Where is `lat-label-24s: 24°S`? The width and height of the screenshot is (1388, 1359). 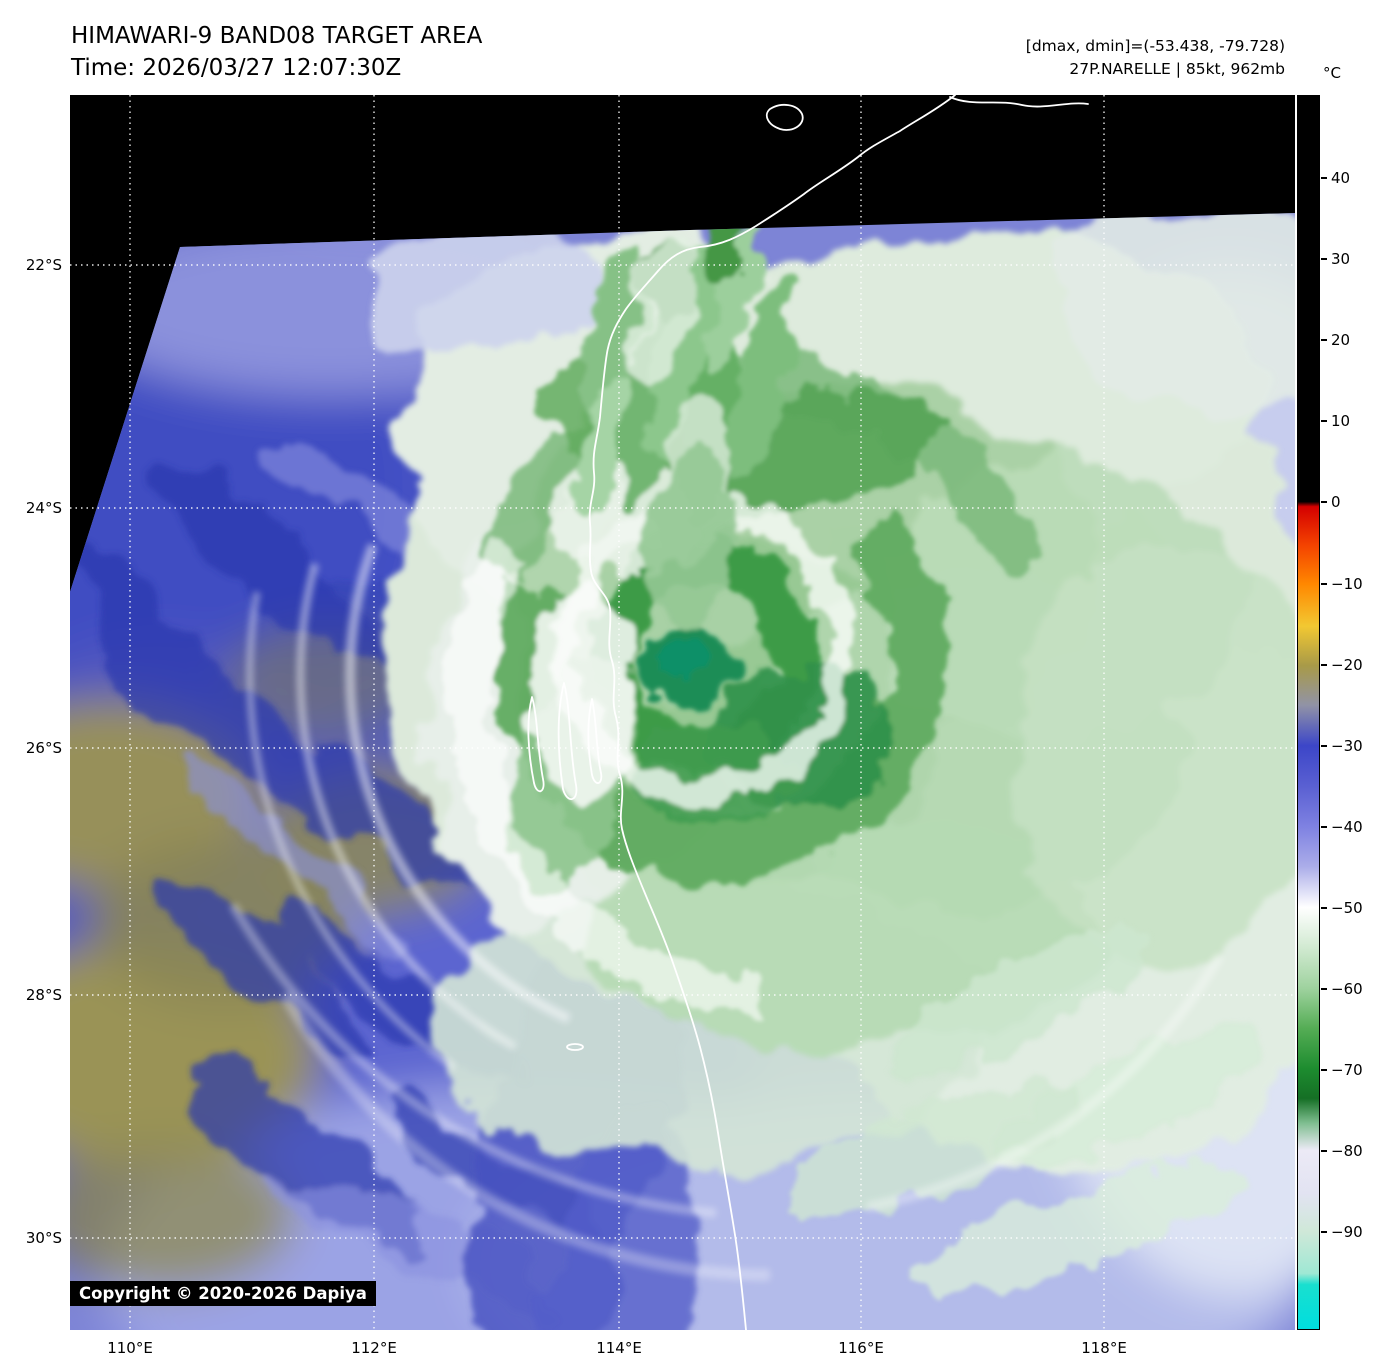
lat-label-24s: 24°S is located at coordinates (43, 508).